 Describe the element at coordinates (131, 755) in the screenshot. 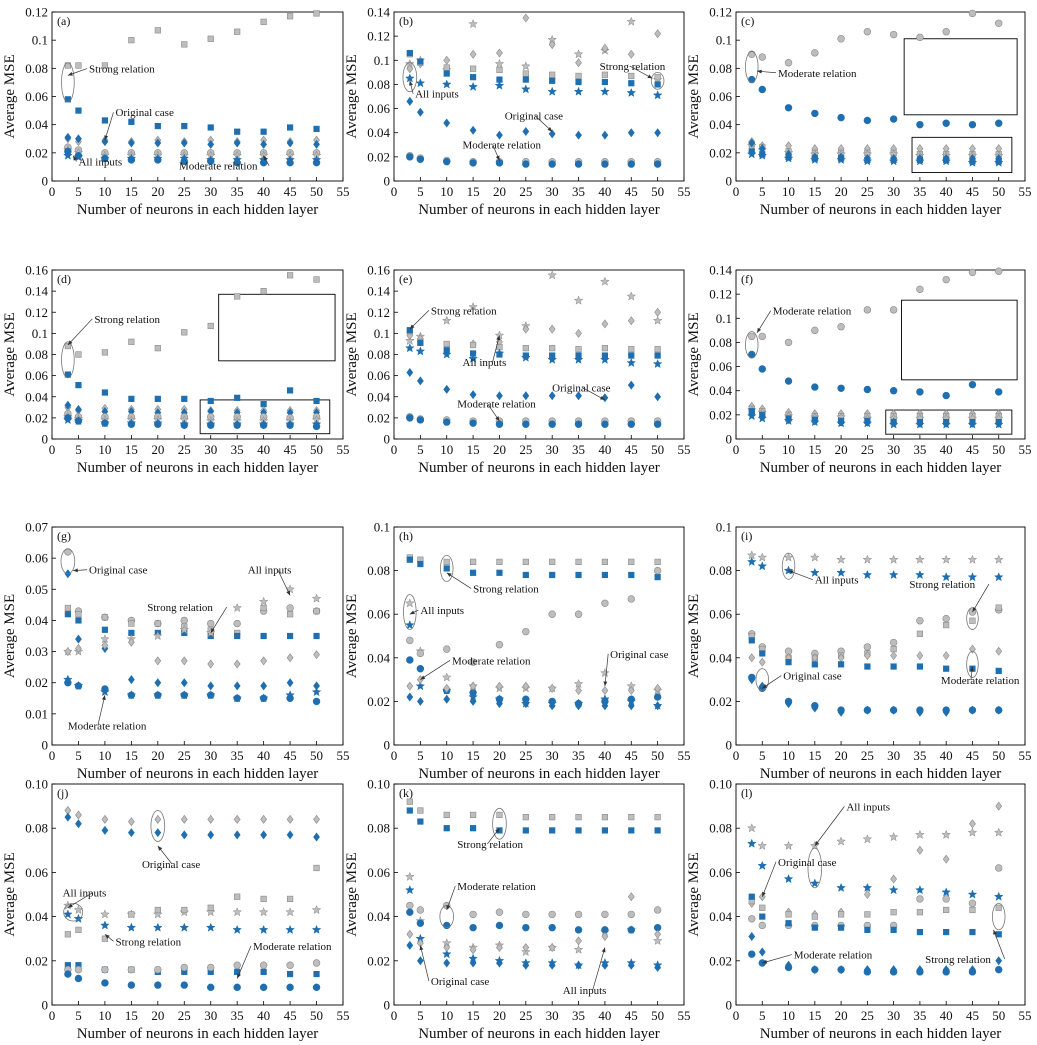

I see `panel-g-x-tick-label: 15` at that location.